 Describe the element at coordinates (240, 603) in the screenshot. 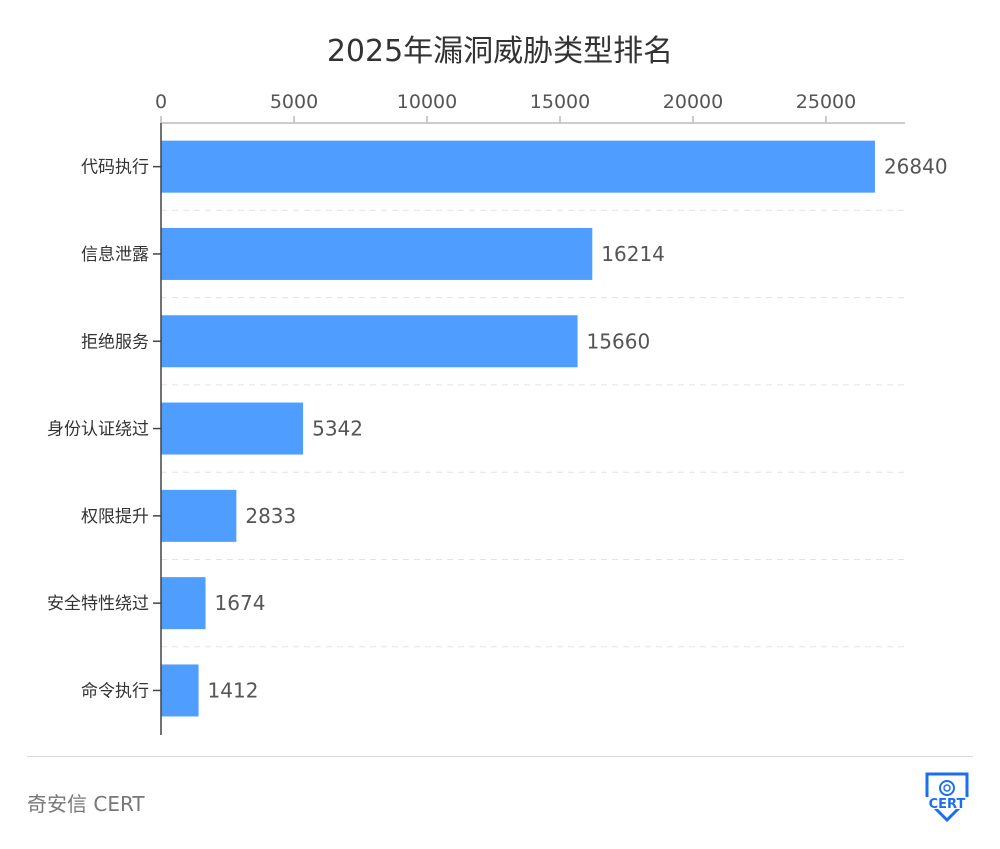

I see `data-label: 1674` at that location.